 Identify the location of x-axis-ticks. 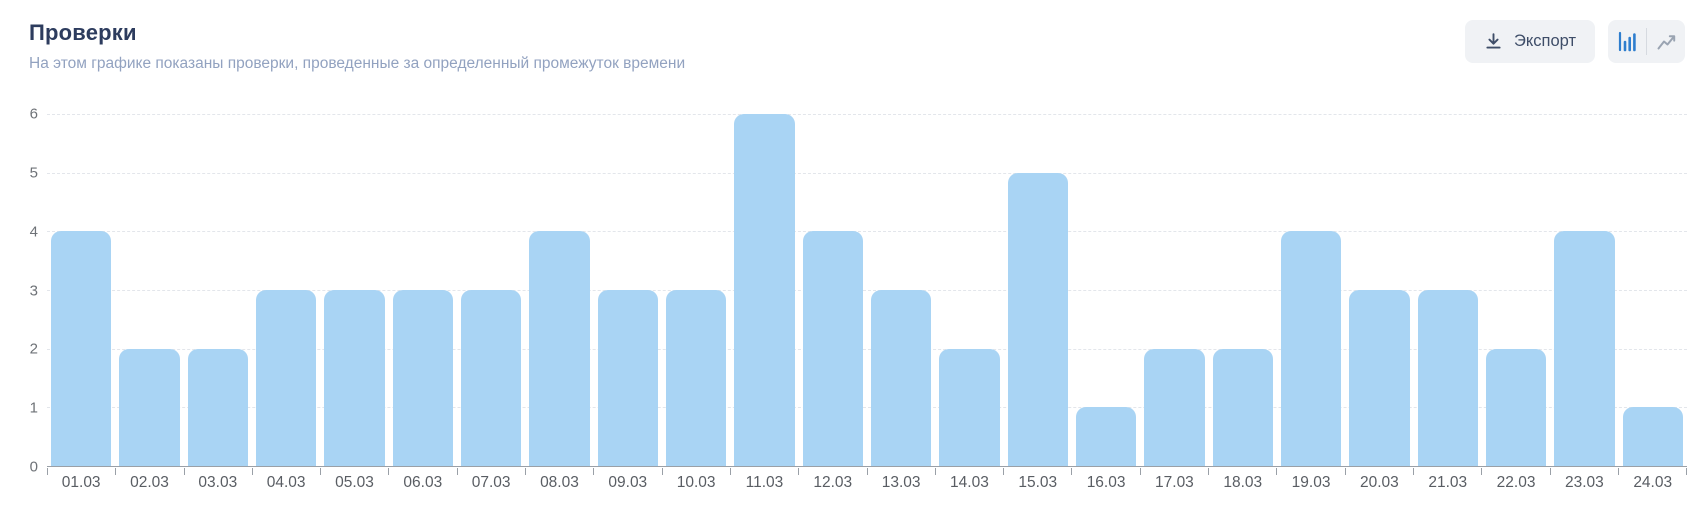
(867, 471).